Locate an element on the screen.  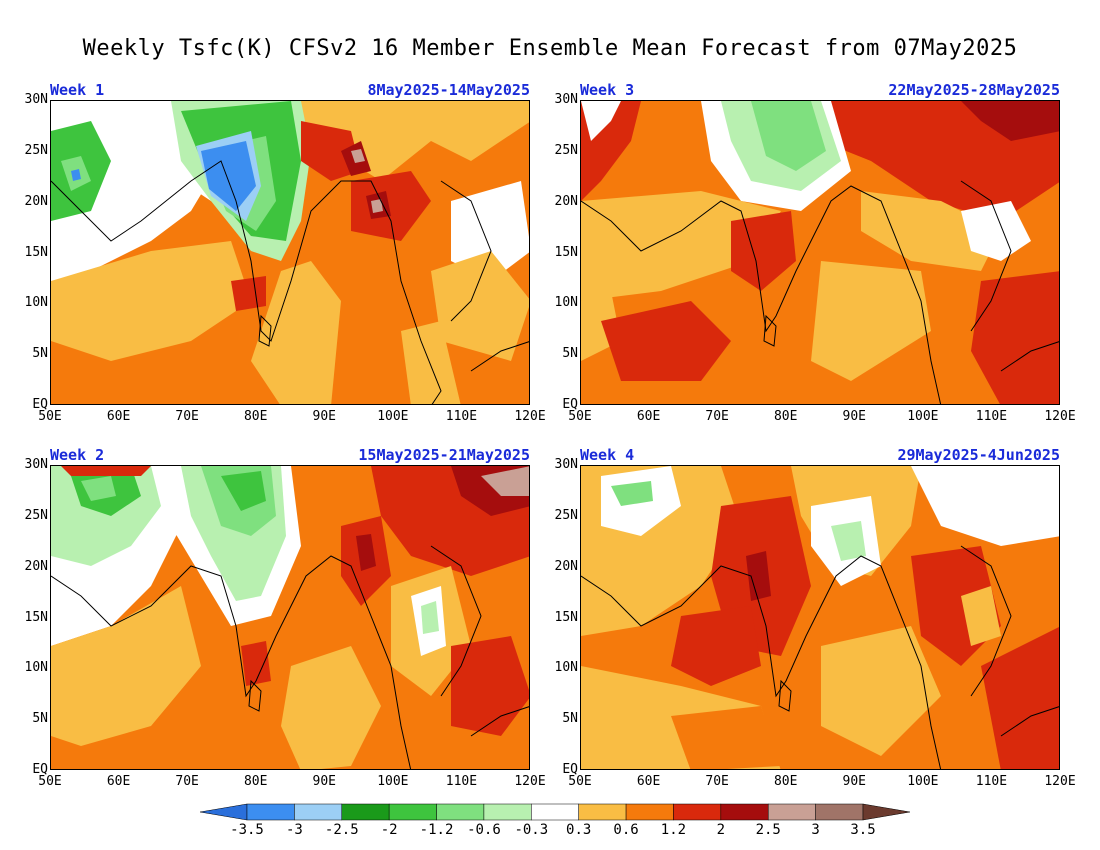
colorbar-tick-label: -3.5 is located at coordinates (247, 830).